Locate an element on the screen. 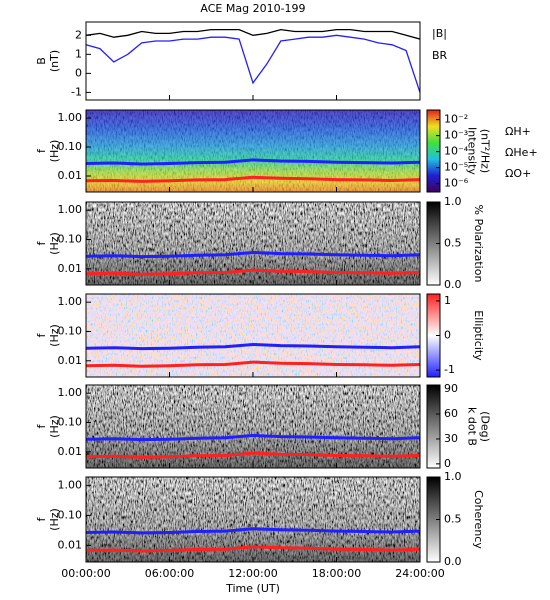 The height and width of the screenshot is (600, 550). x-tick-label: 24:00:00 is located at coordinates (419, 573).